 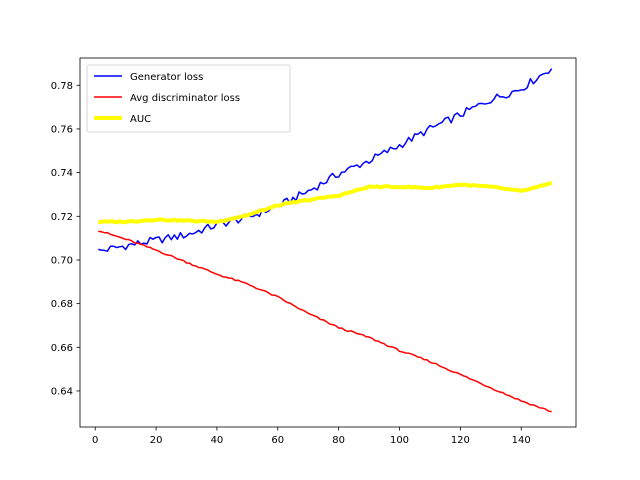 What do you see at coordinates (62, 86) in the screenshot?
I see `y-tick-label: 0.78` at bounding box center [62, 86].